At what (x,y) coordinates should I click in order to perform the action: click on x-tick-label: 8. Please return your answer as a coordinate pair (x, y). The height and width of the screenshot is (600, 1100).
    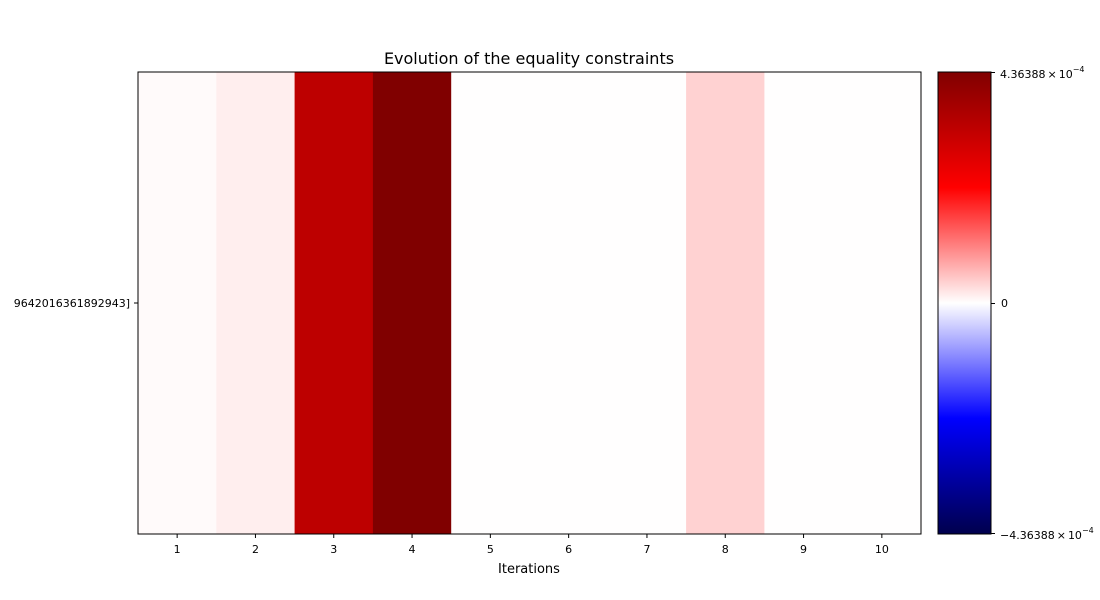
    Looking at the image, I should click on (725, 549).